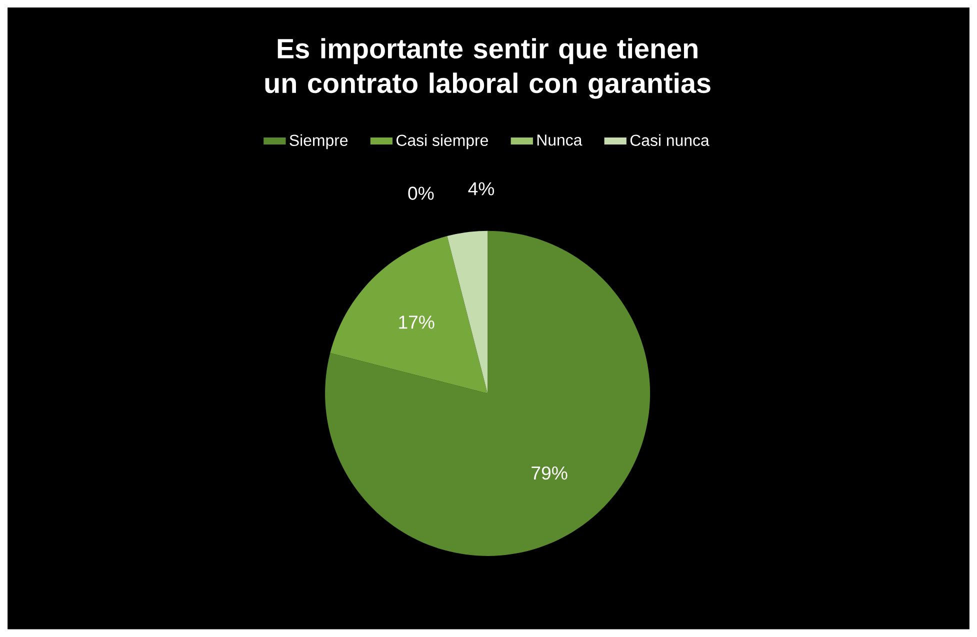 The height and width of the screenshot is (637, 977). What do you see at coordinates (670, 140) in the screenshot?
I see `legend-label: Casi nunca` at bounding box center [670, 140].